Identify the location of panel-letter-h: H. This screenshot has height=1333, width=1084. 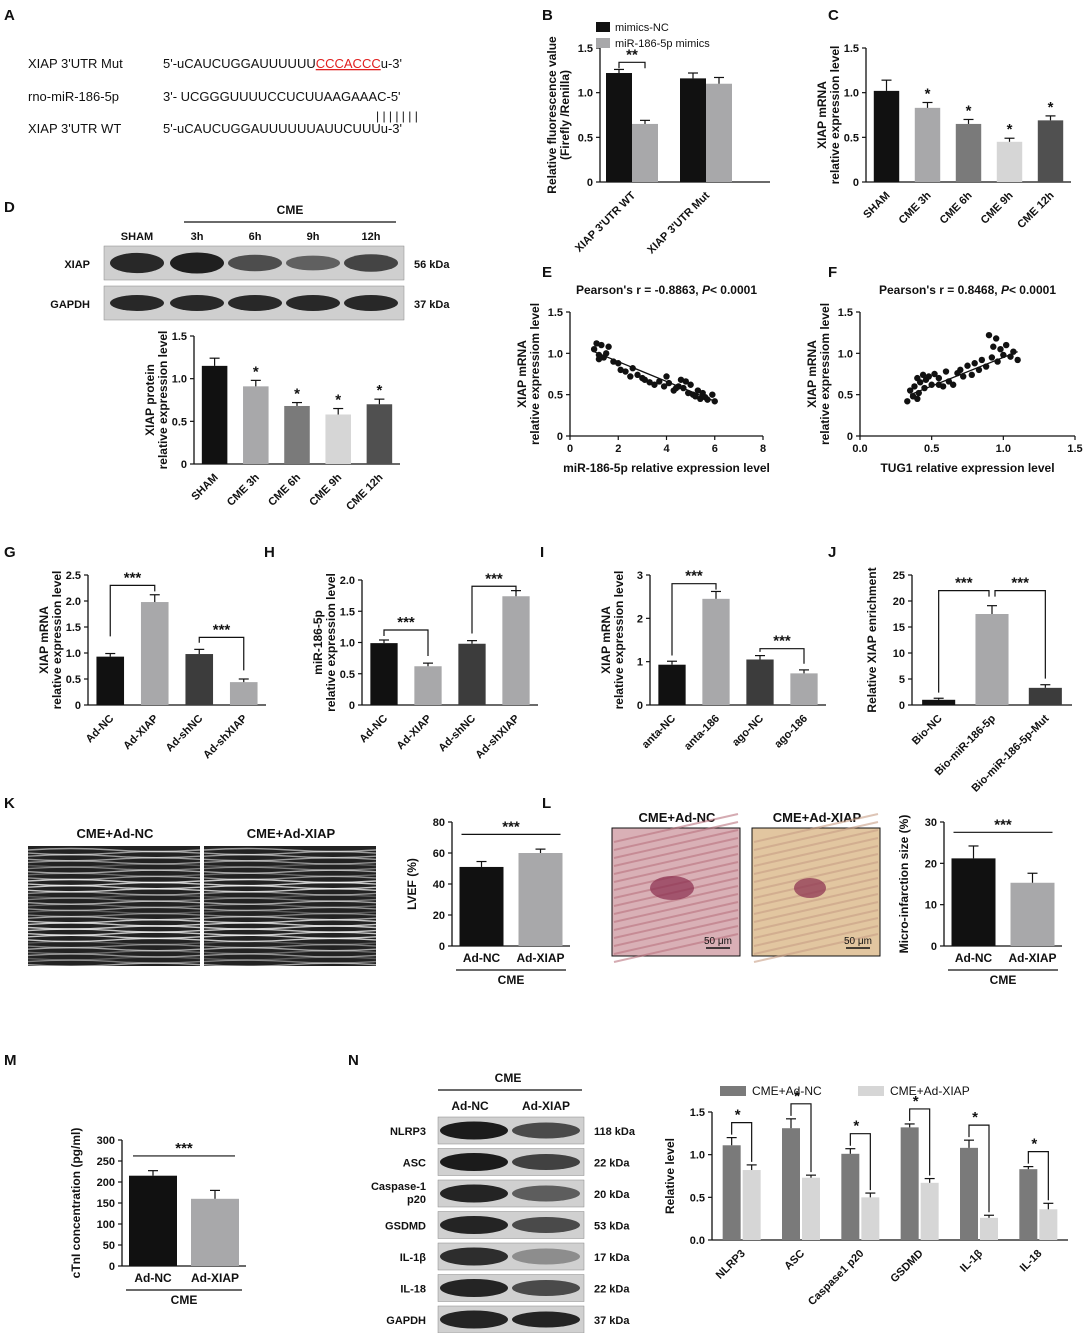
(269, 552).